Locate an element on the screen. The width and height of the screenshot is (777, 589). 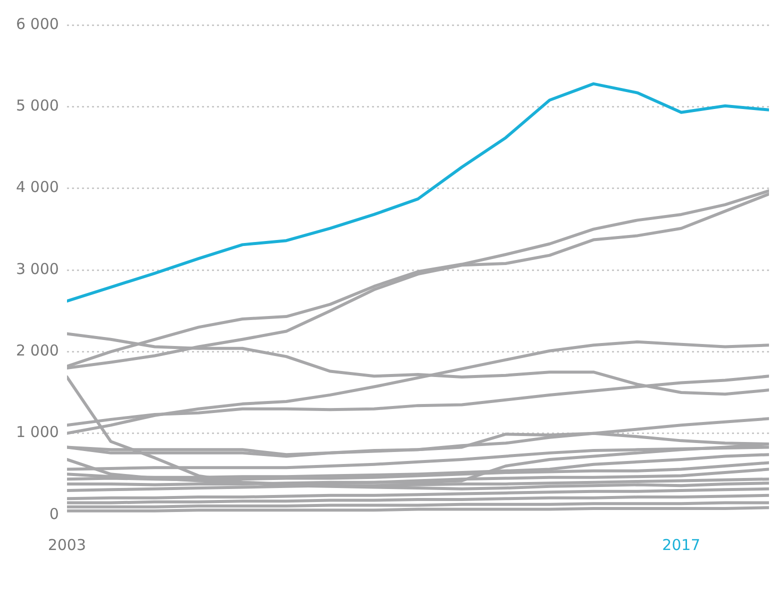
x-tick-label: 2017 is located at coordinates (681, 545).